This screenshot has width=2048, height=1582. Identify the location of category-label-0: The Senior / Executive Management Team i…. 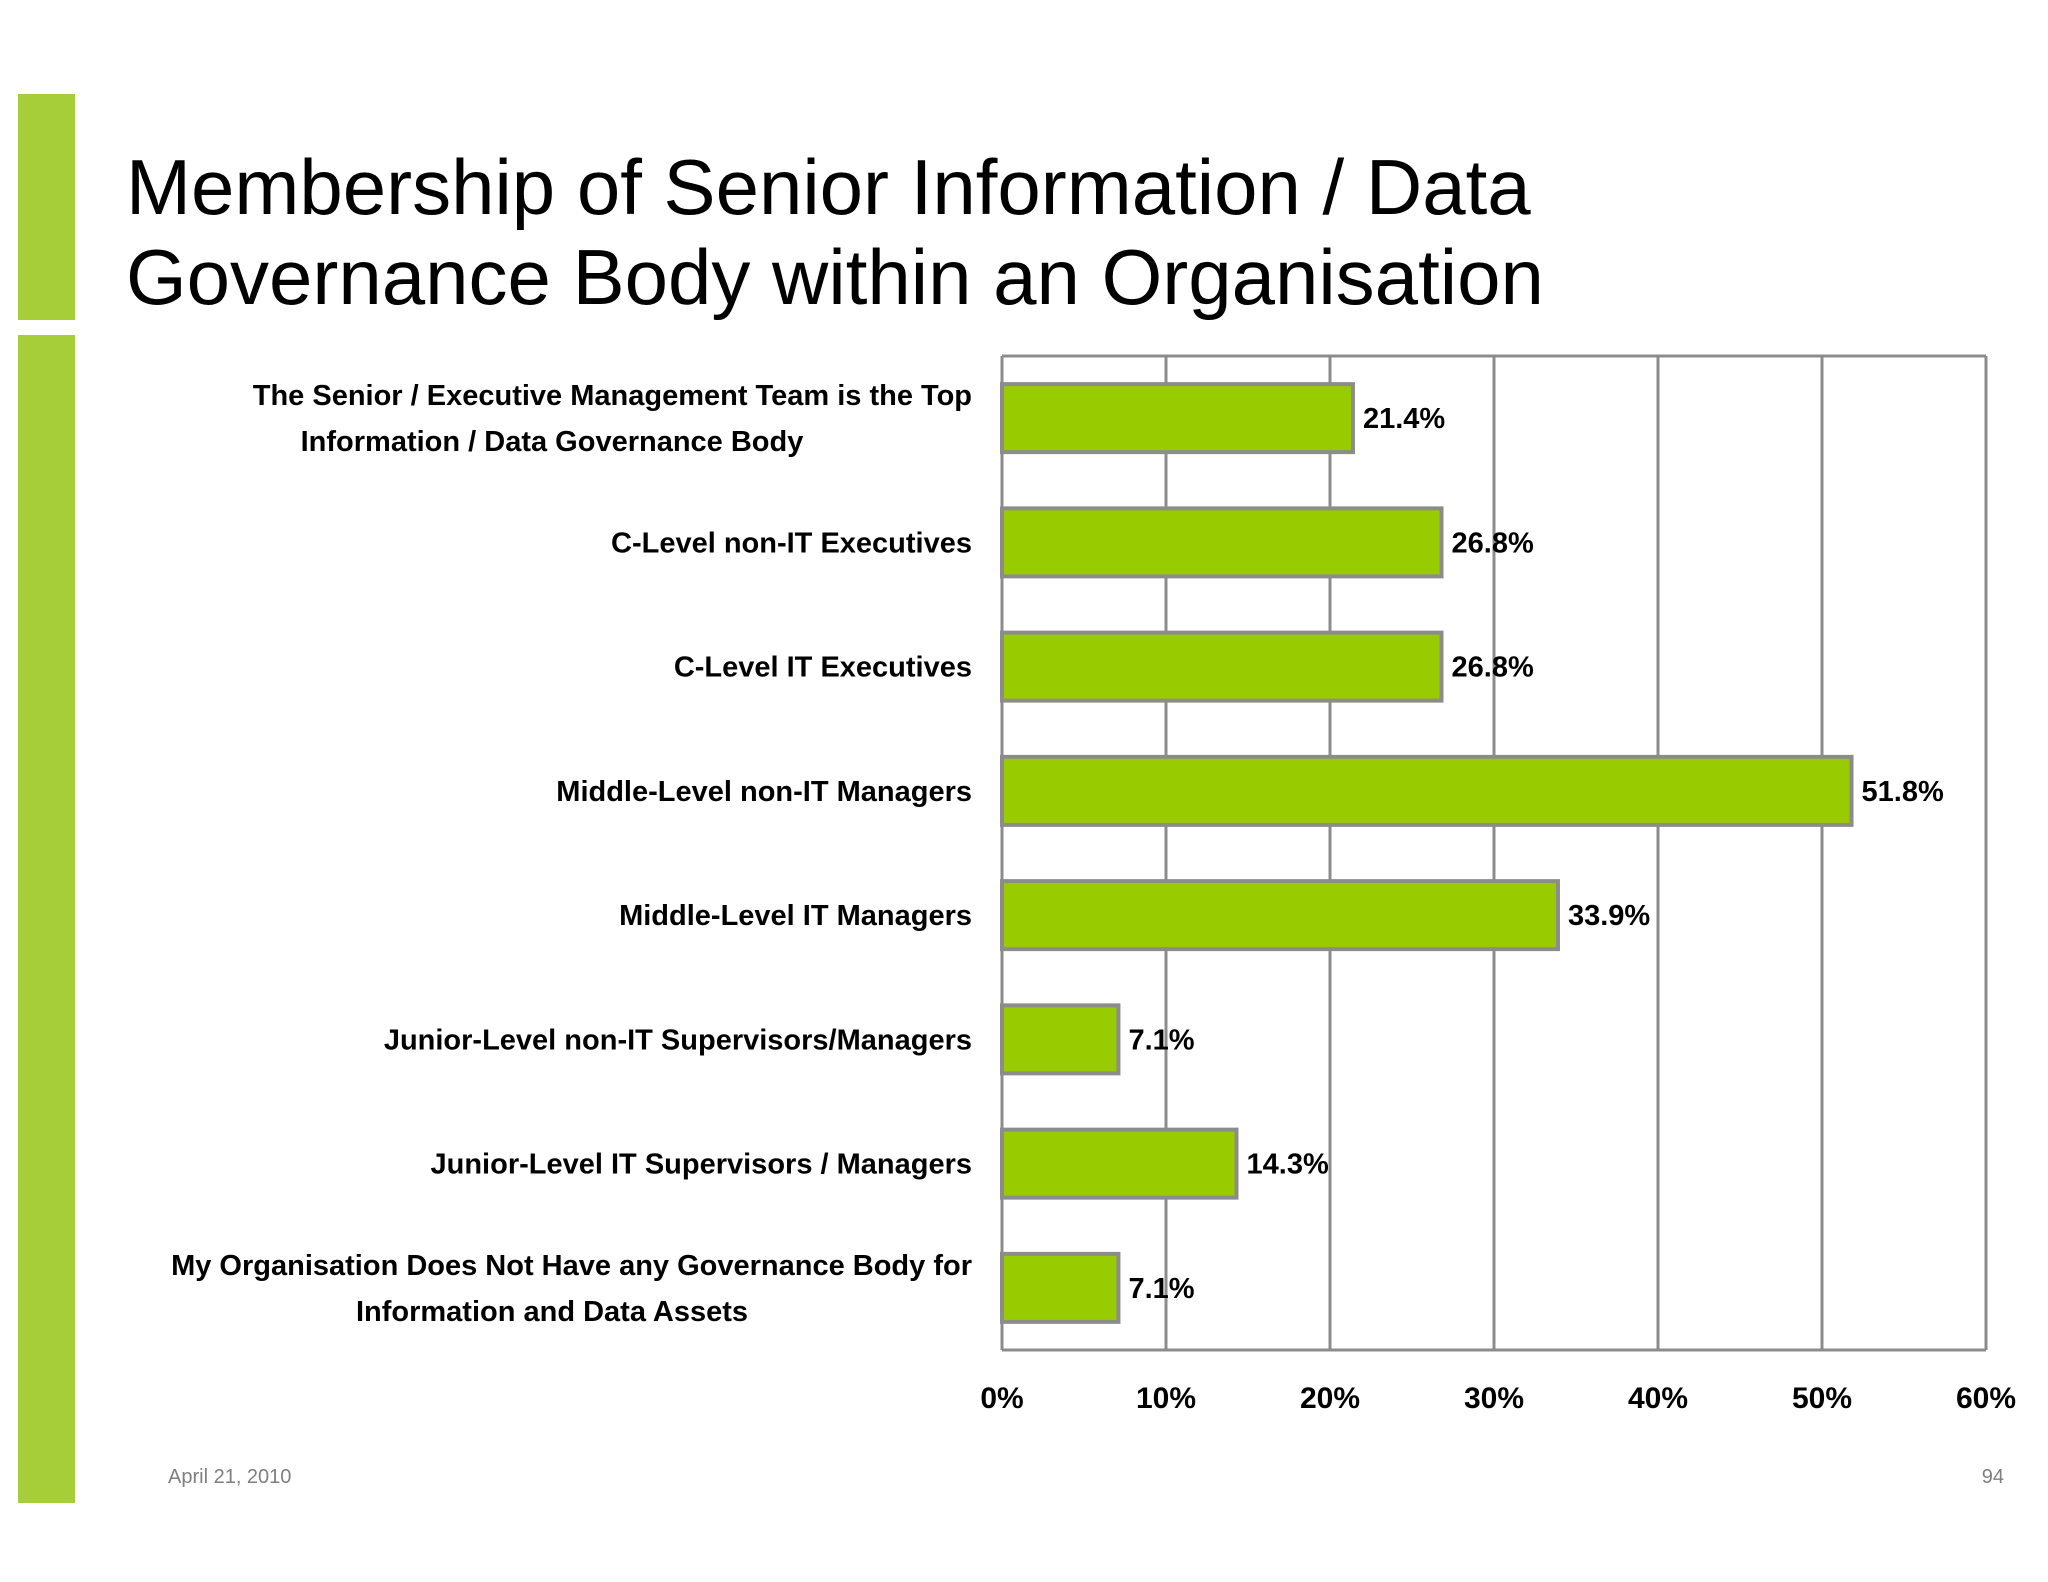
(612, 419).